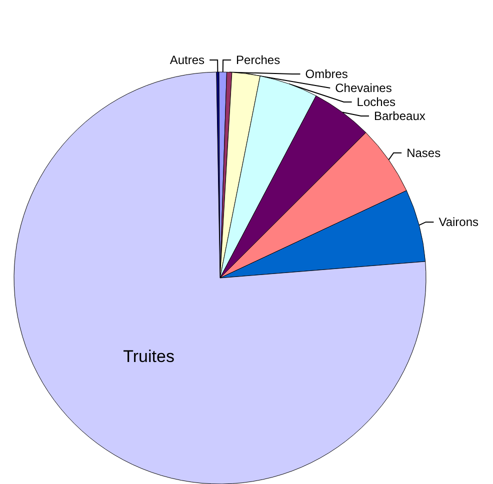  I want to click on slice-label: Loches, so click(376, 102).